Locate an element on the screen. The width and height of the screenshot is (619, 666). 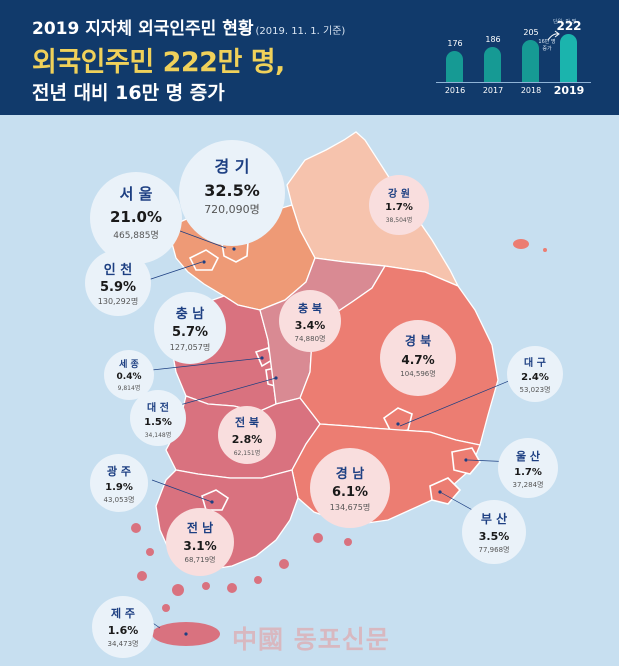
label-gyeongnam: 경 남 6.1% 134,675명 is located at coordinates (350, 488).